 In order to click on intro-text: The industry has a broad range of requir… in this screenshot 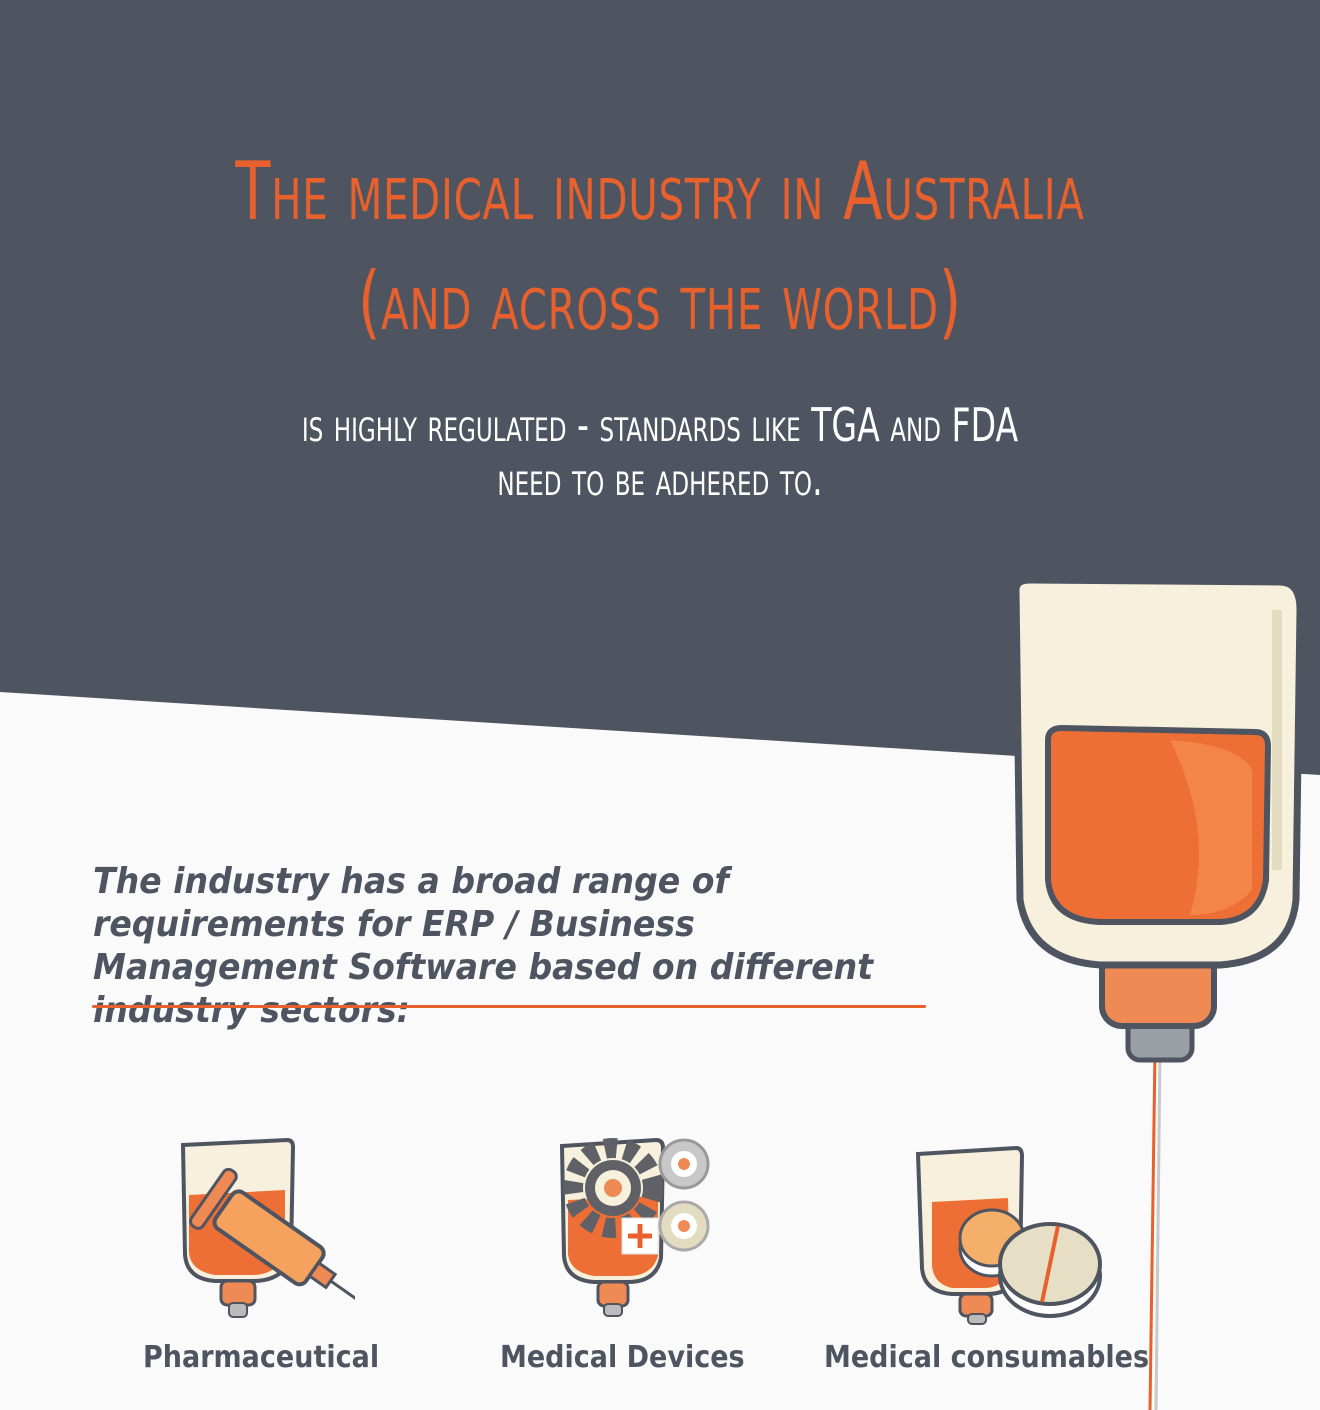, I will do `click(483, 946)`.